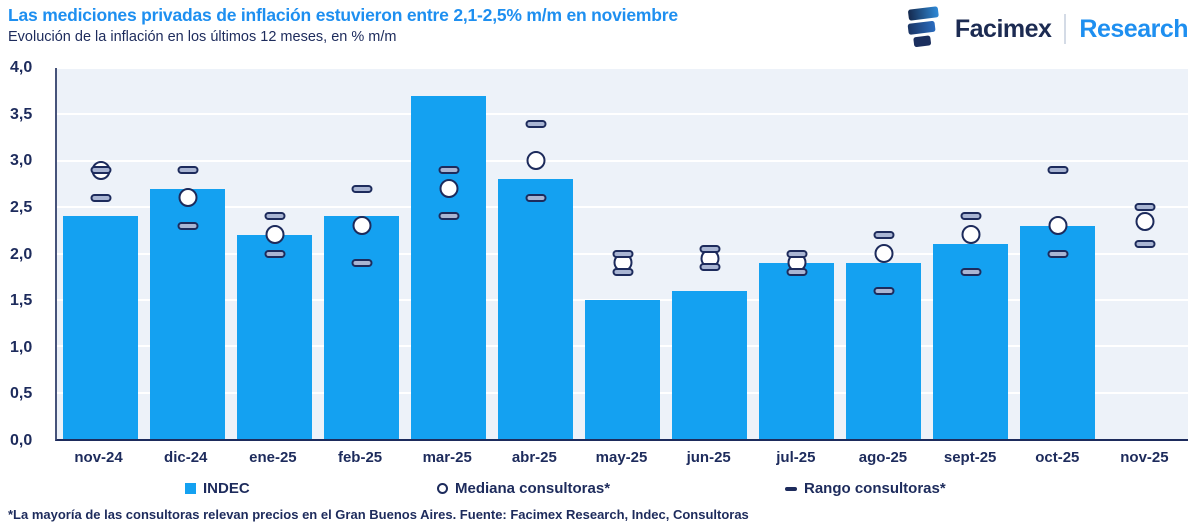 The image size is (1200, 531). Describe the element at coordinates (21, 440) in the screenshot. I see `y-tick-label: 0,0` at that location.